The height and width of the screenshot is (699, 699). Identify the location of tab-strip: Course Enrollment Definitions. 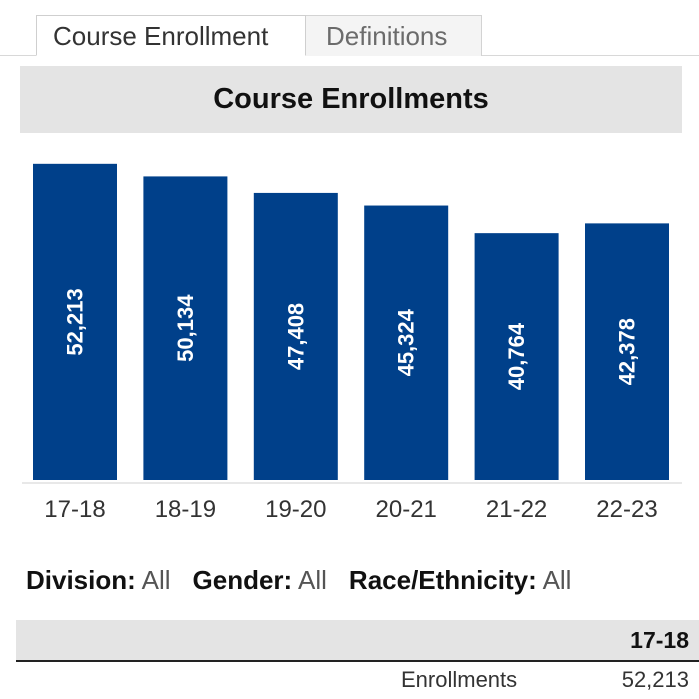
(349, 28).